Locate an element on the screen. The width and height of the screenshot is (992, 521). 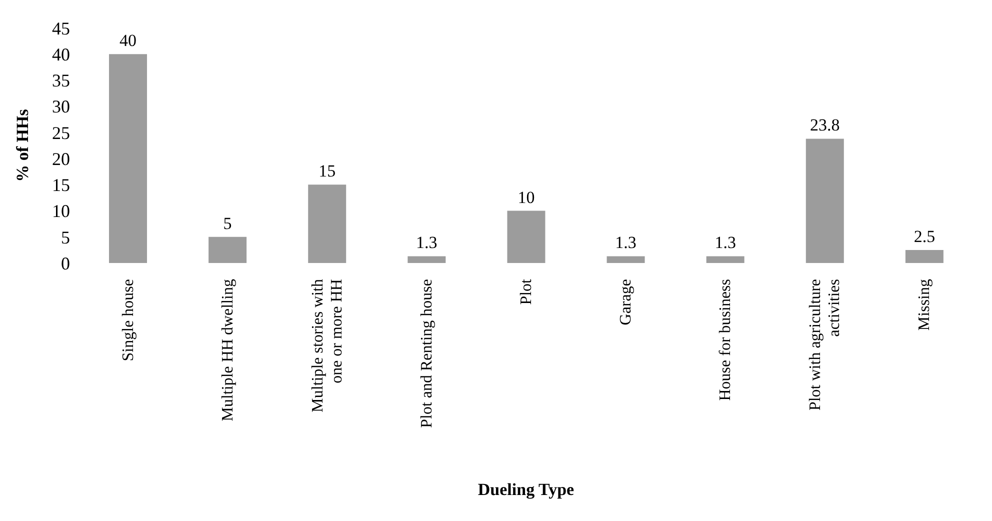
y-axis-title: % of HHs is located at coordinates (22, 145).